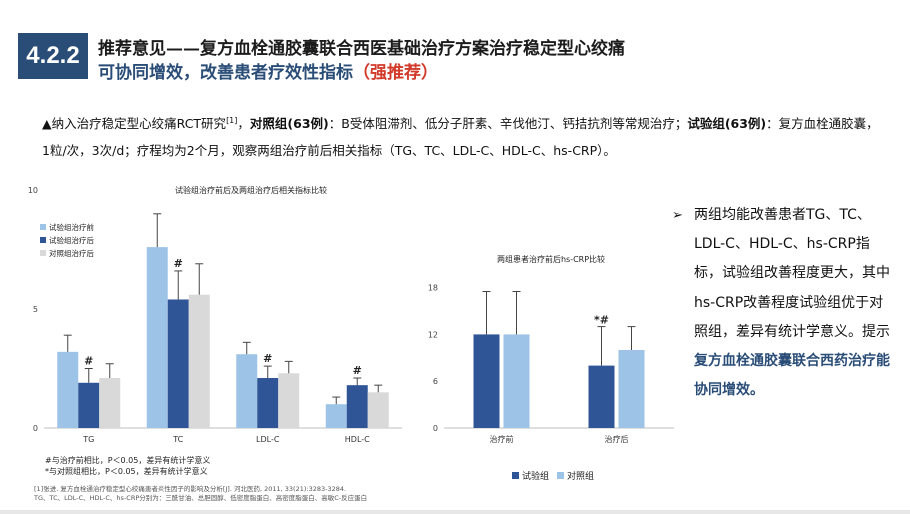 The image size is (910, 514). What do you see at coordinates (435, 428) in the screenshot?
I see `chart2-y-tick-label: 0` at bounding box center [435, 428].